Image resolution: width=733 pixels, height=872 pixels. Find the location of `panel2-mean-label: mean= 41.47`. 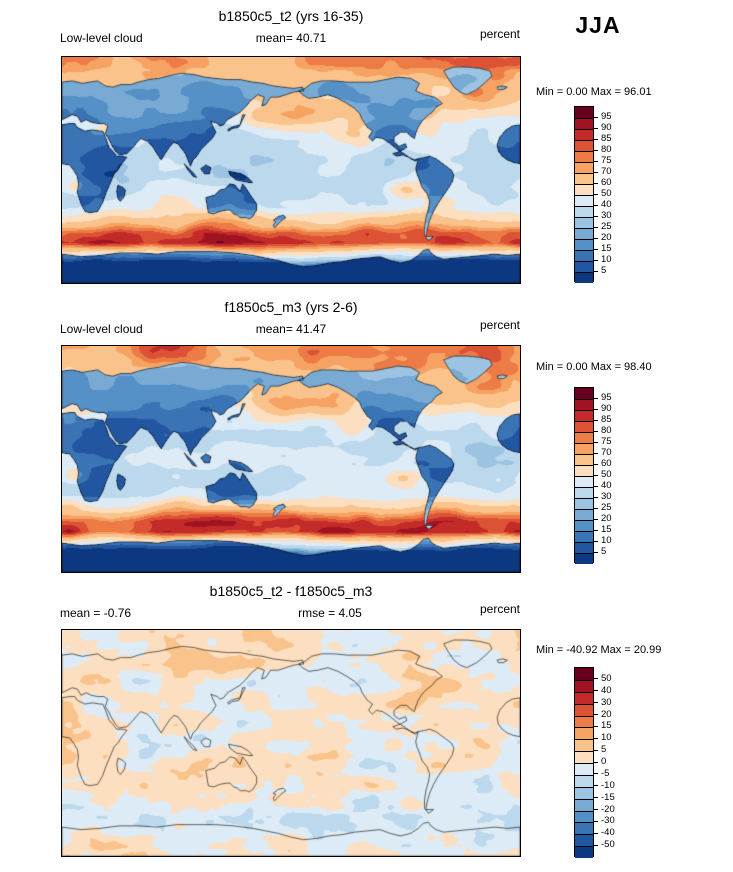

panel2-mean-label: mean= 41.47 is located at coordinates (291, 329).